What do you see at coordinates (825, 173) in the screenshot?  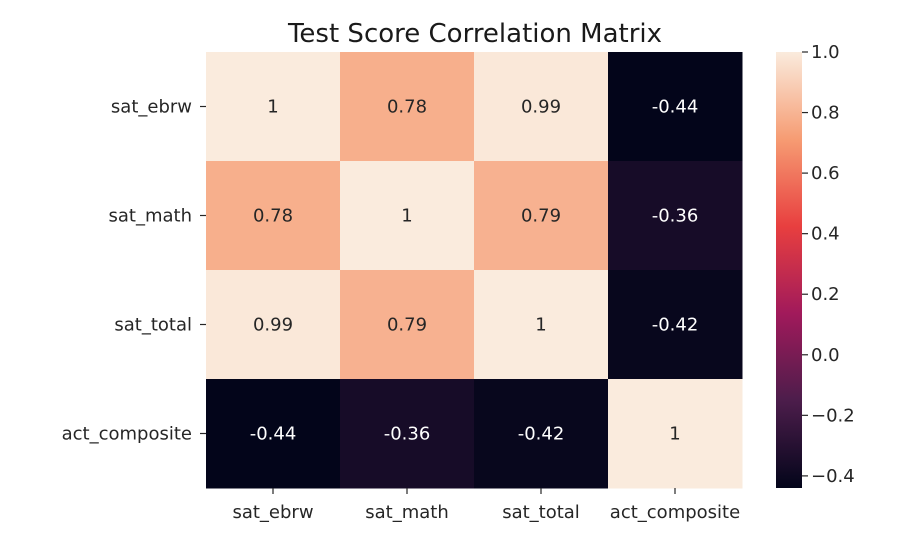 I see `colorbar-tick-label: 0.6` at bounding box center [825, 173].